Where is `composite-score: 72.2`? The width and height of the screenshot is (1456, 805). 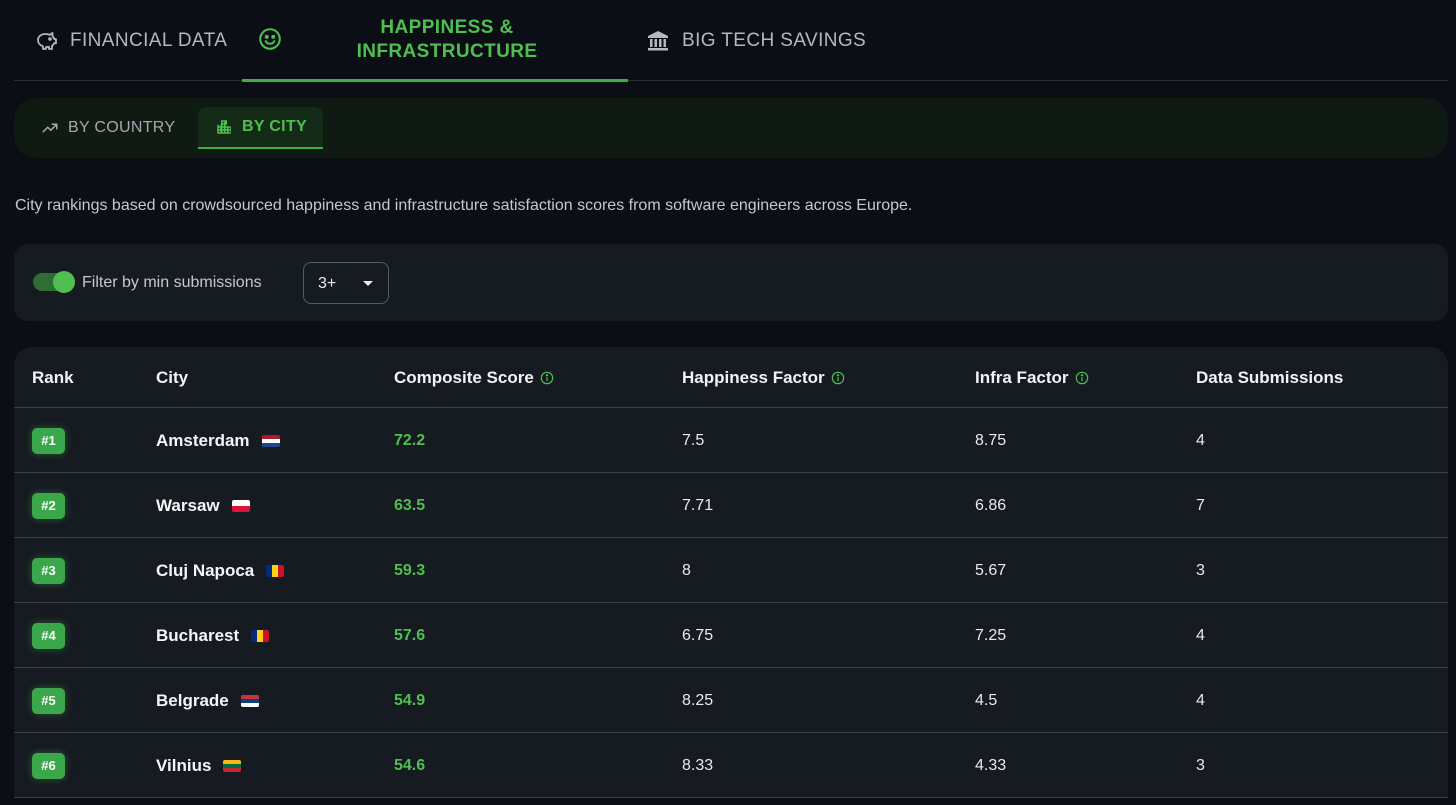 composite-score: 72.2 is located at coordinates (410, 440).